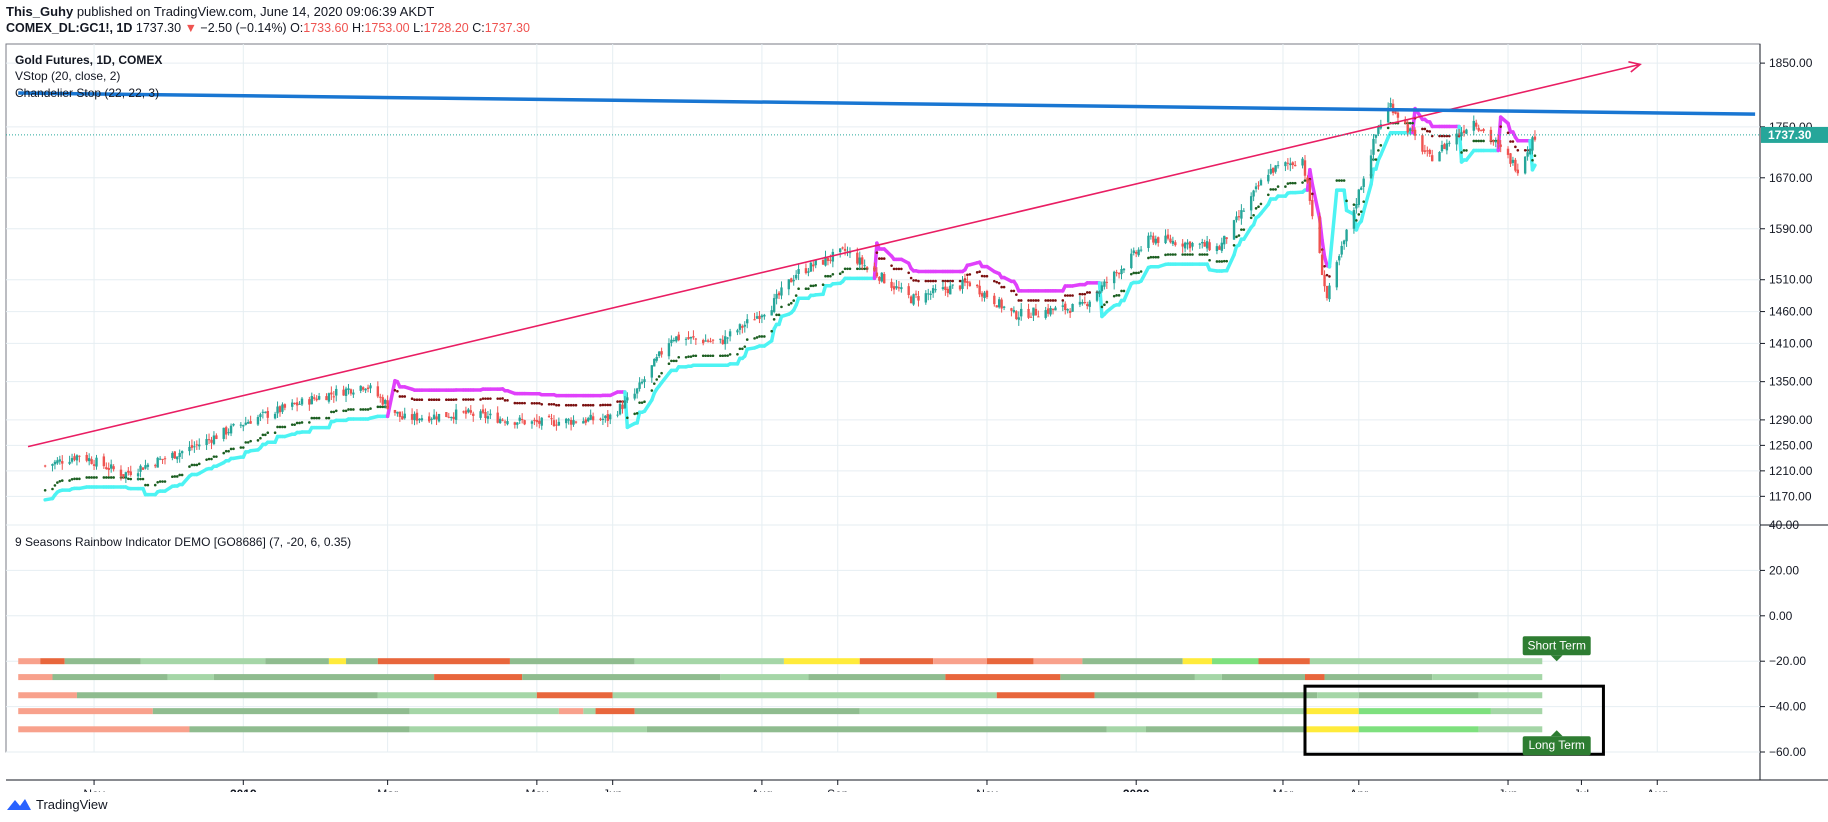 The height and width of the screenshot is (822, 1828). Describe the element at coordinates (638, 417) in the screenshot. I see `vstop-segment` at that location.